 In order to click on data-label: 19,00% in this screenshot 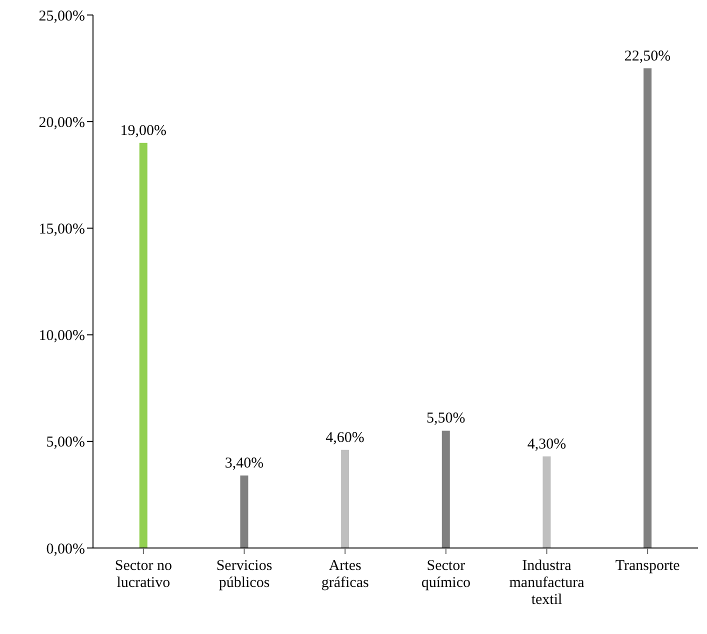, I will do `click(143, 130)`.